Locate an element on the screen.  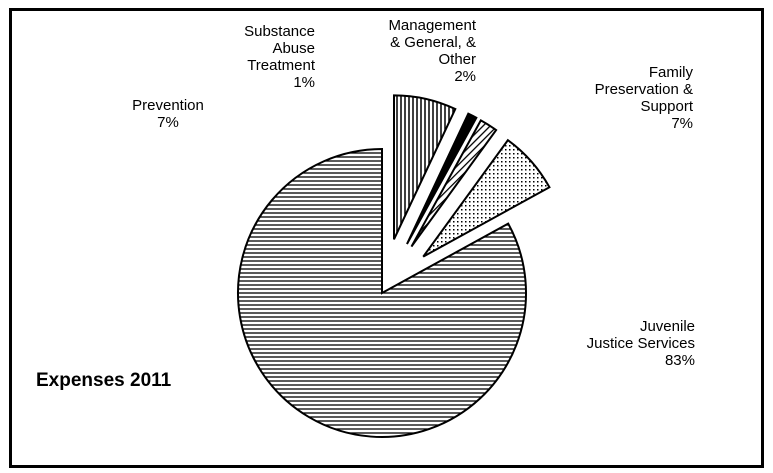
slice-label-substance-abuse-treatment: Substance Abuse Treatment 1% is located at coordinates (279, 57).